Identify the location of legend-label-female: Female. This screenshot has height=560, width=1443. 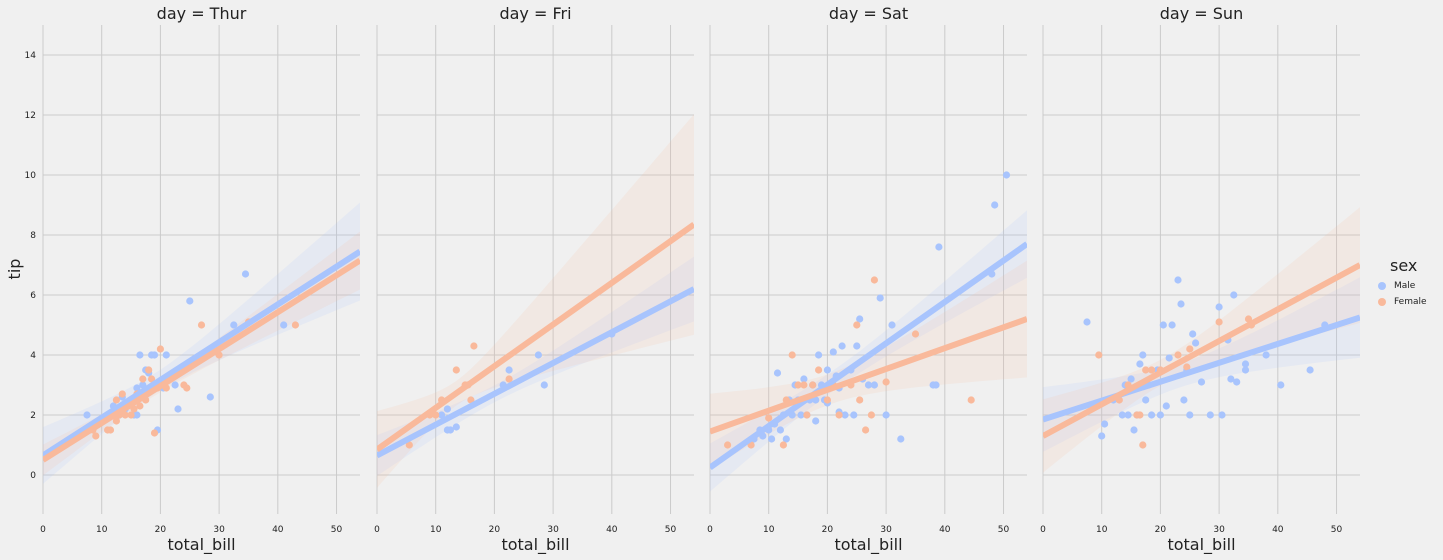
(1410, 302).